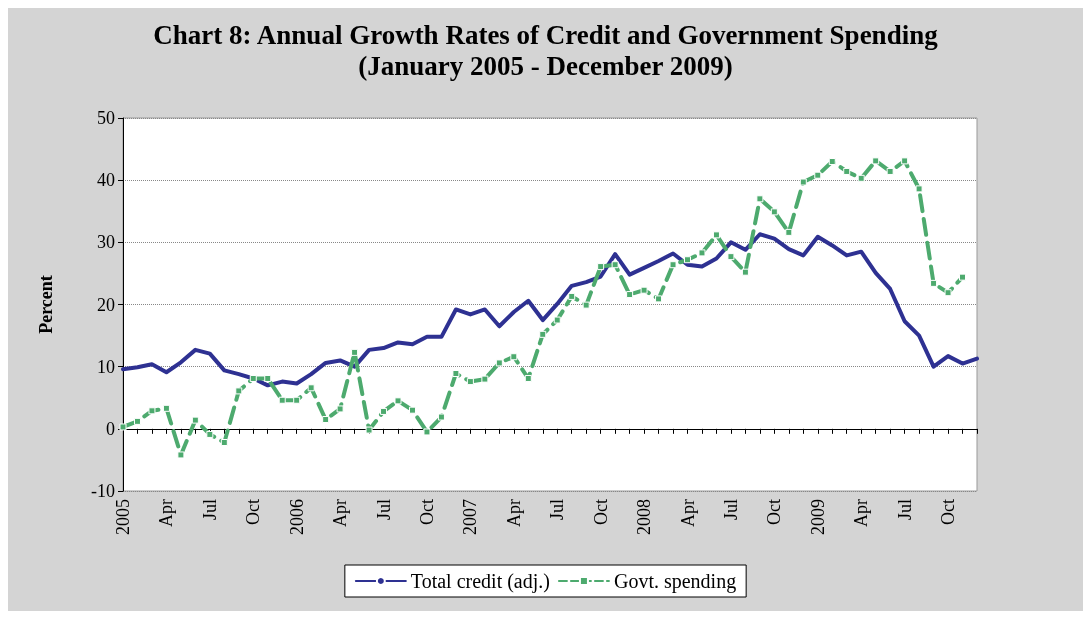 The width and height of the screenshot is (1091, 619). I want to click on y-axis-title: Percent, so click(46, 304).